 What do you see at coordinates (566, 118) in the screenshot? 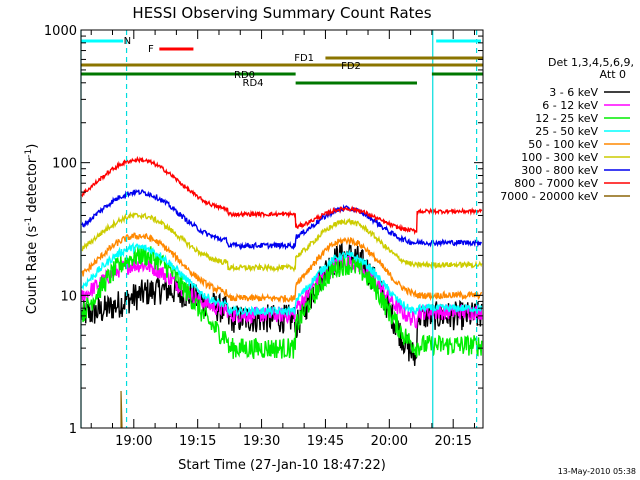
I see `legend-label: 12 - 25 keV` at bounding box center [566, 118].